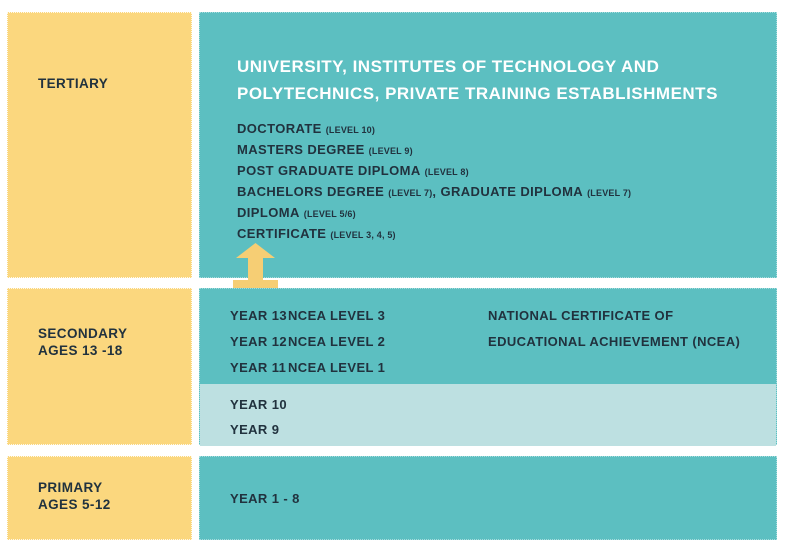 Image resolution: width=787 pixels, height=554 pixels. I want to click on ncea-description-line1: NATIONAL CERTIFICATE OF, so click(581, 315).